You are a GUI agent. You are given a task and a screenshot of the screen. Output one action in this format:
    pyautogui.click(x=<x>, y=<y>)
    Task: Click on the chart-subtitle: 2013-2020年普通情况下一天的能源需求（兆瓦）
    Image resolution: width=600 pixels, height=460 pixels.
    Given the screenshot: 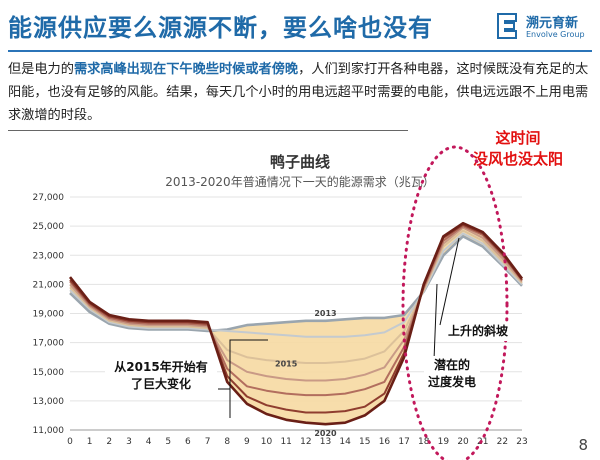 What is the action you would take?
    pyautogui.click(x=300, y=182)
    